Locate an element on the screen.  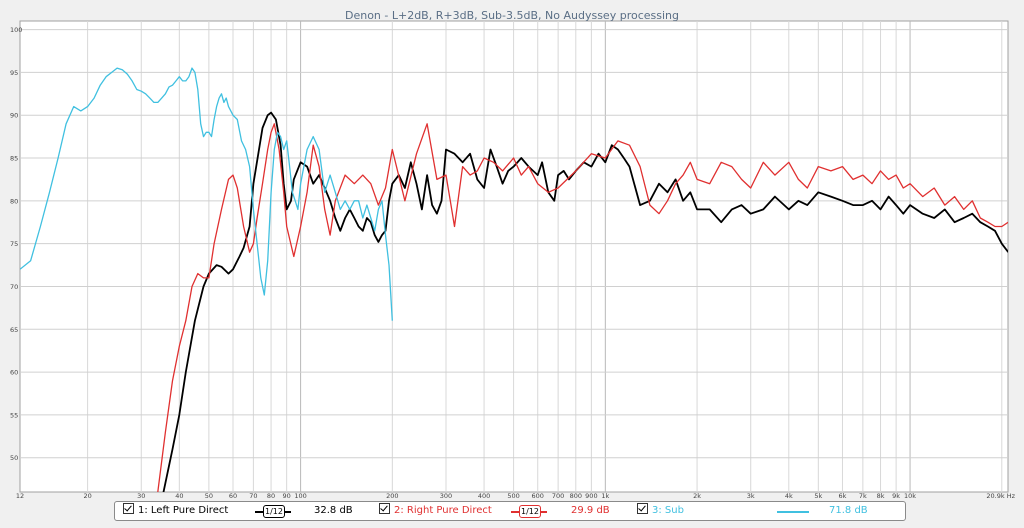
legend-label: 1: Left Pure Direct is located at coordinates (183, 510).